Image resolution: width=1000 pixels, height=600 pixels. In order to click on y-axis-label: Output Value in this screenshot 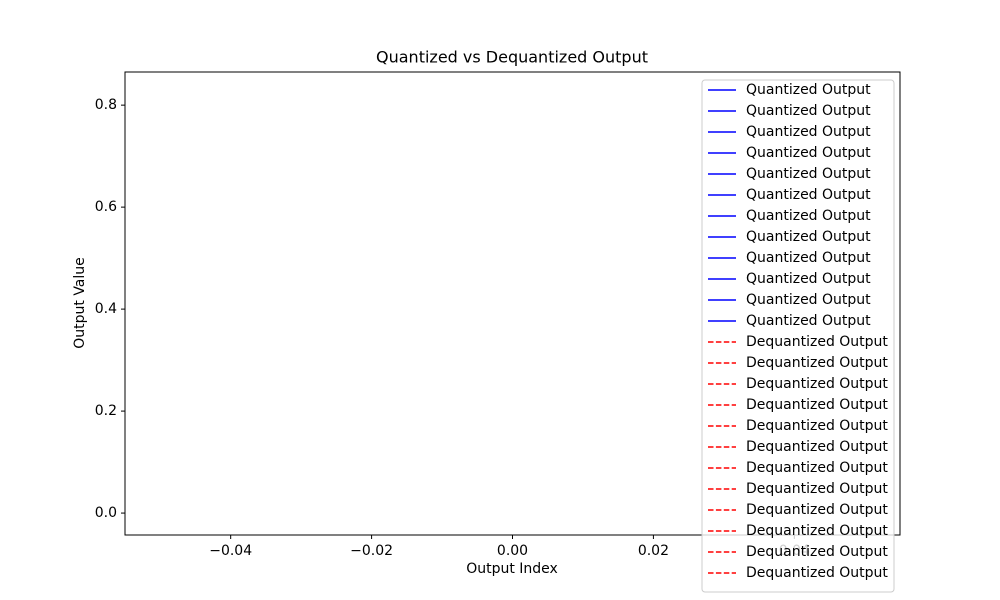, I will do `click(80, 303)`.